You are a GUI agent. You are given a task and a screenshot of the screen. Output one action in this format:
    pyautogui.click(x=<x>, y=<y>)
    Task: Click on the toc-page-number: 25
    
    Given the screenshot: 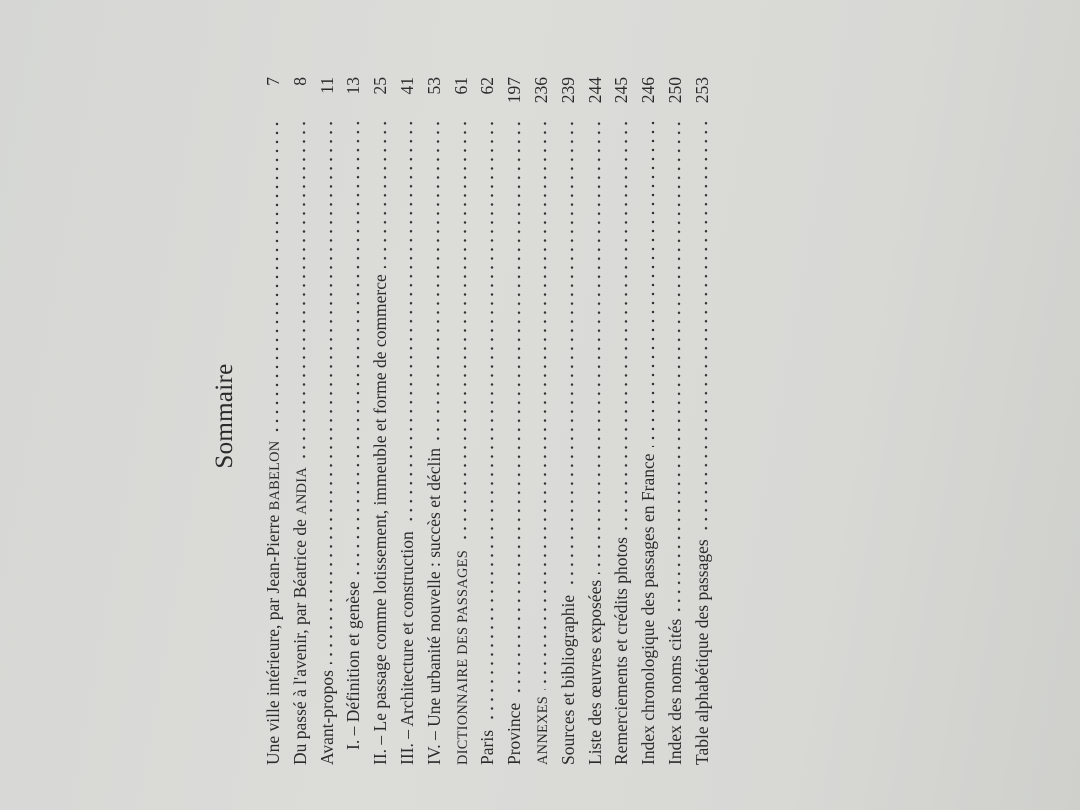 What is the action you would take?
    pyautogui.click(x=380, y=86)
    